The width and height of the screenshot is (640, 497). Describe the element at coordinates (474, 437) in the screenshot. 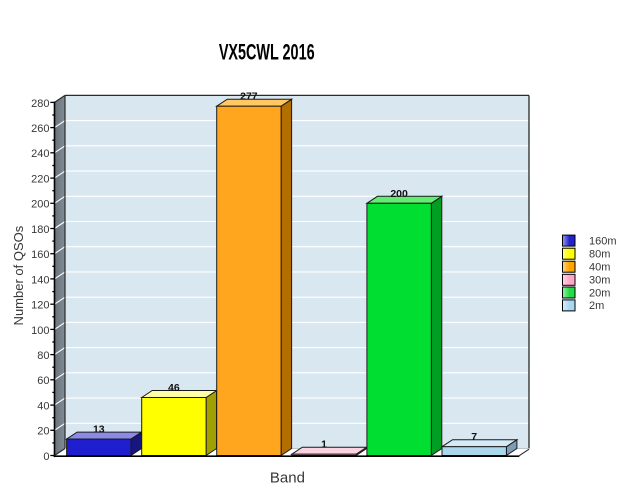

I see `svg-text: 7` at that location.